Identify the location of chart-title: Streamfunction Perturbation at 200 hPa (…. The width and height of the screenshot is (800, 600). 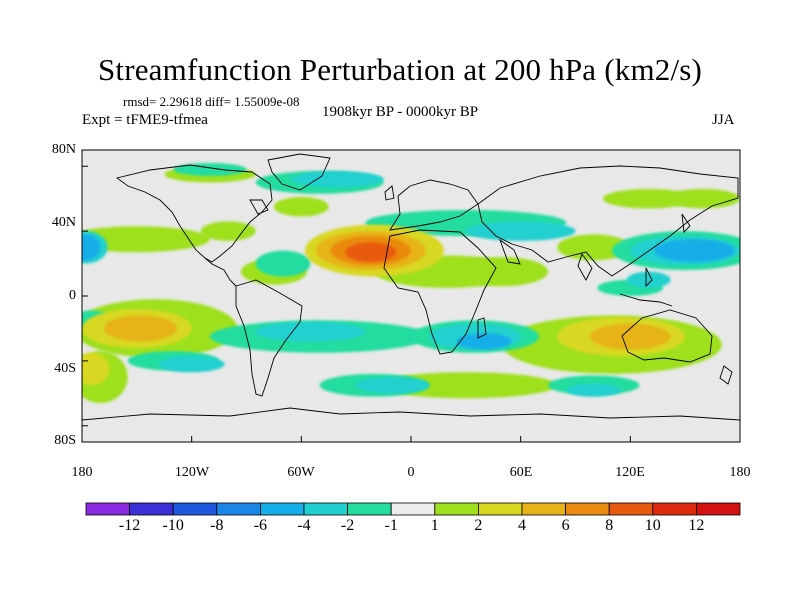
(400, 69).